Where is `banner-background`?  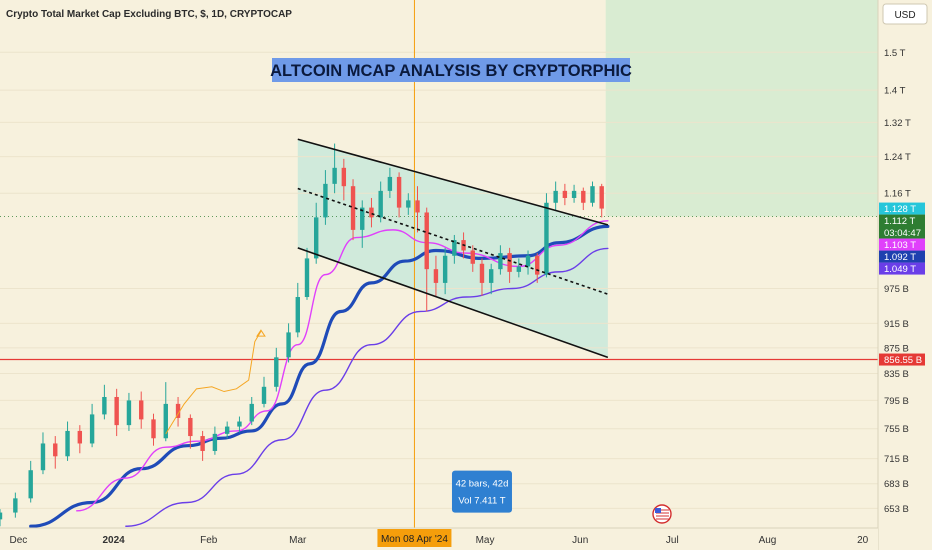
banner-background is located at coordinates (451, 70).